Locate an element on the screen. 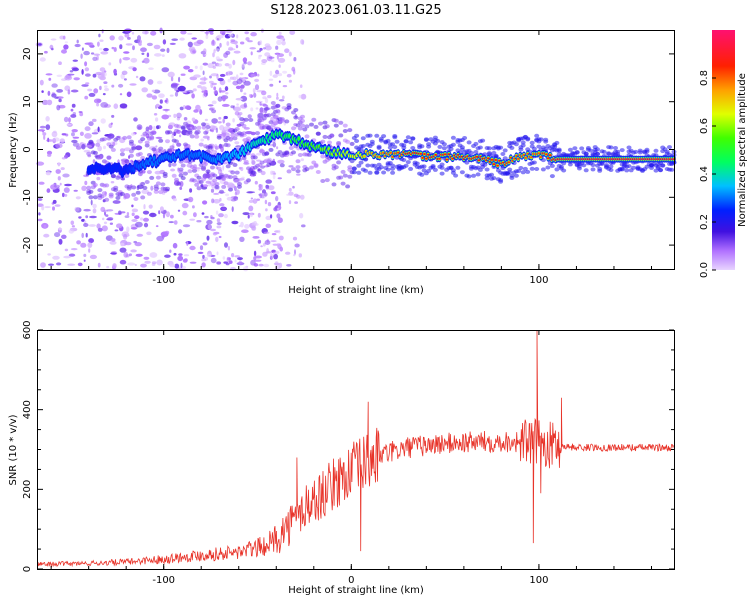 The width and height of the screenshot is (750, 600). spectrogram-ridge-inner is located at coordinates (289, 136).